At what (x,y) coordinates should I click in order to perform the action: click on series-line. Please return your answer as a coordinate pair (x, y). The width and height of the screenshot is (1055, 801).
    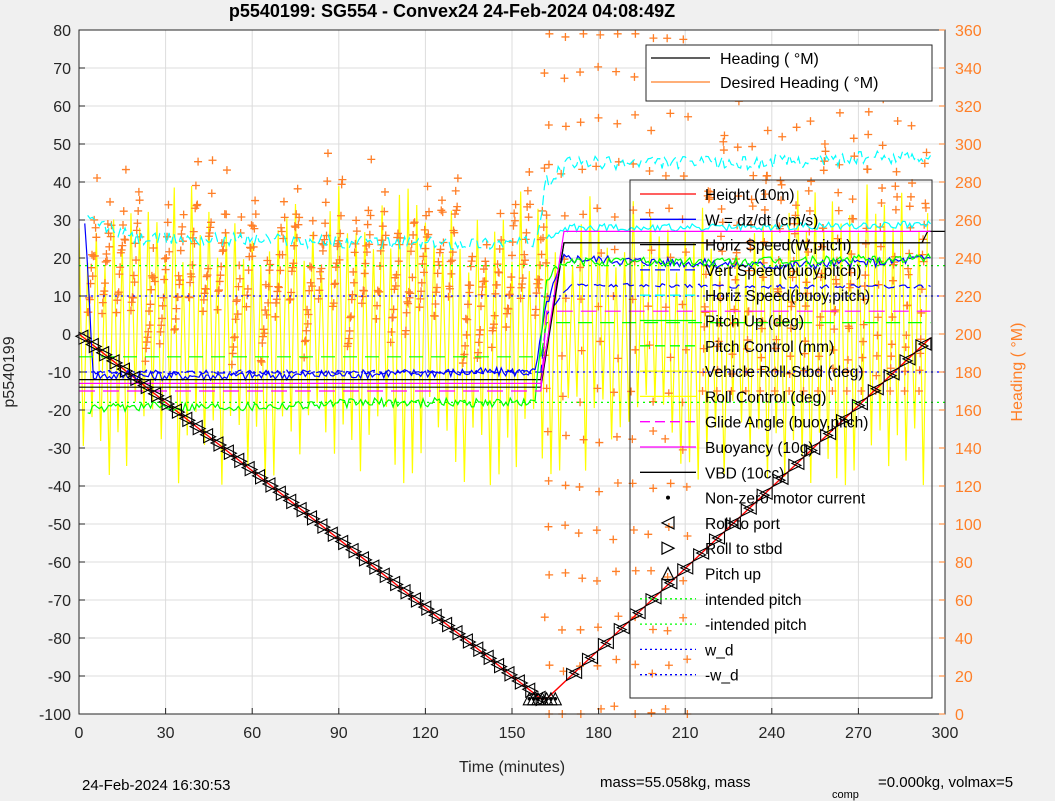
    Looking at the image, I should click on (739, 230).